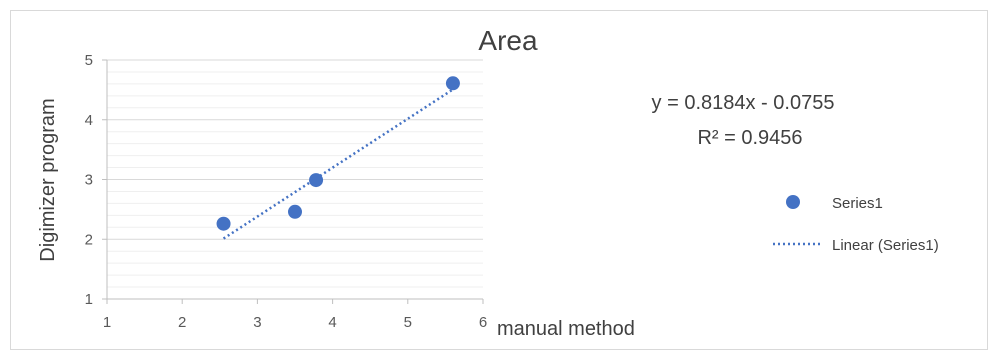  What do you see at coordinates (107, 322) in the screenshot?
I see `x-tick-label: 1` at bounding box center [107, 322].